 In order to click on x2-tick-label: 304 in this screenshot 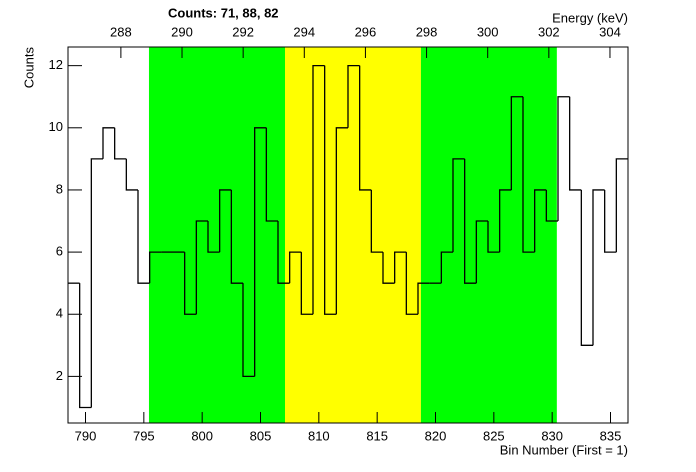, I will do `click(610, 31)`.